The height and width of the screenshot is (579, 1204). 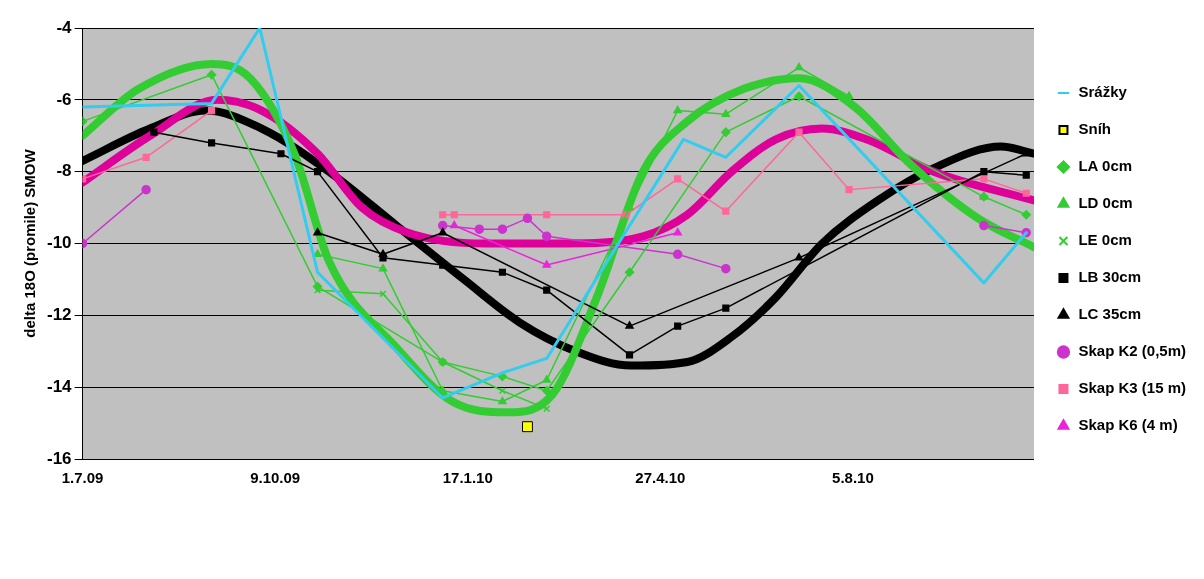 I want to click on y-tick-label: -6, so click(x=64, y=99).